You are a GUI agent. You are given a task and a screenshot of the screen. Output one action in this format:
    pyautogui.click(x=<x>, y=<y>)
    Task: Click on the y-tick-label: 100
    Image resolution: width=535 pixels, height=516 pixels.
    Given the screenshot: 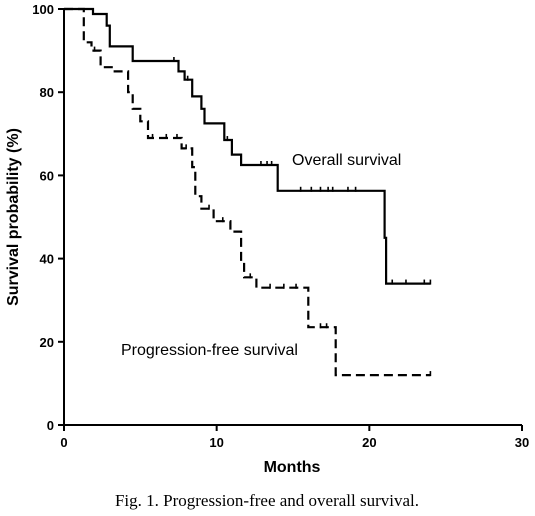 What is the action you would take?
    pyautogui.click(x=43, y=9)
    